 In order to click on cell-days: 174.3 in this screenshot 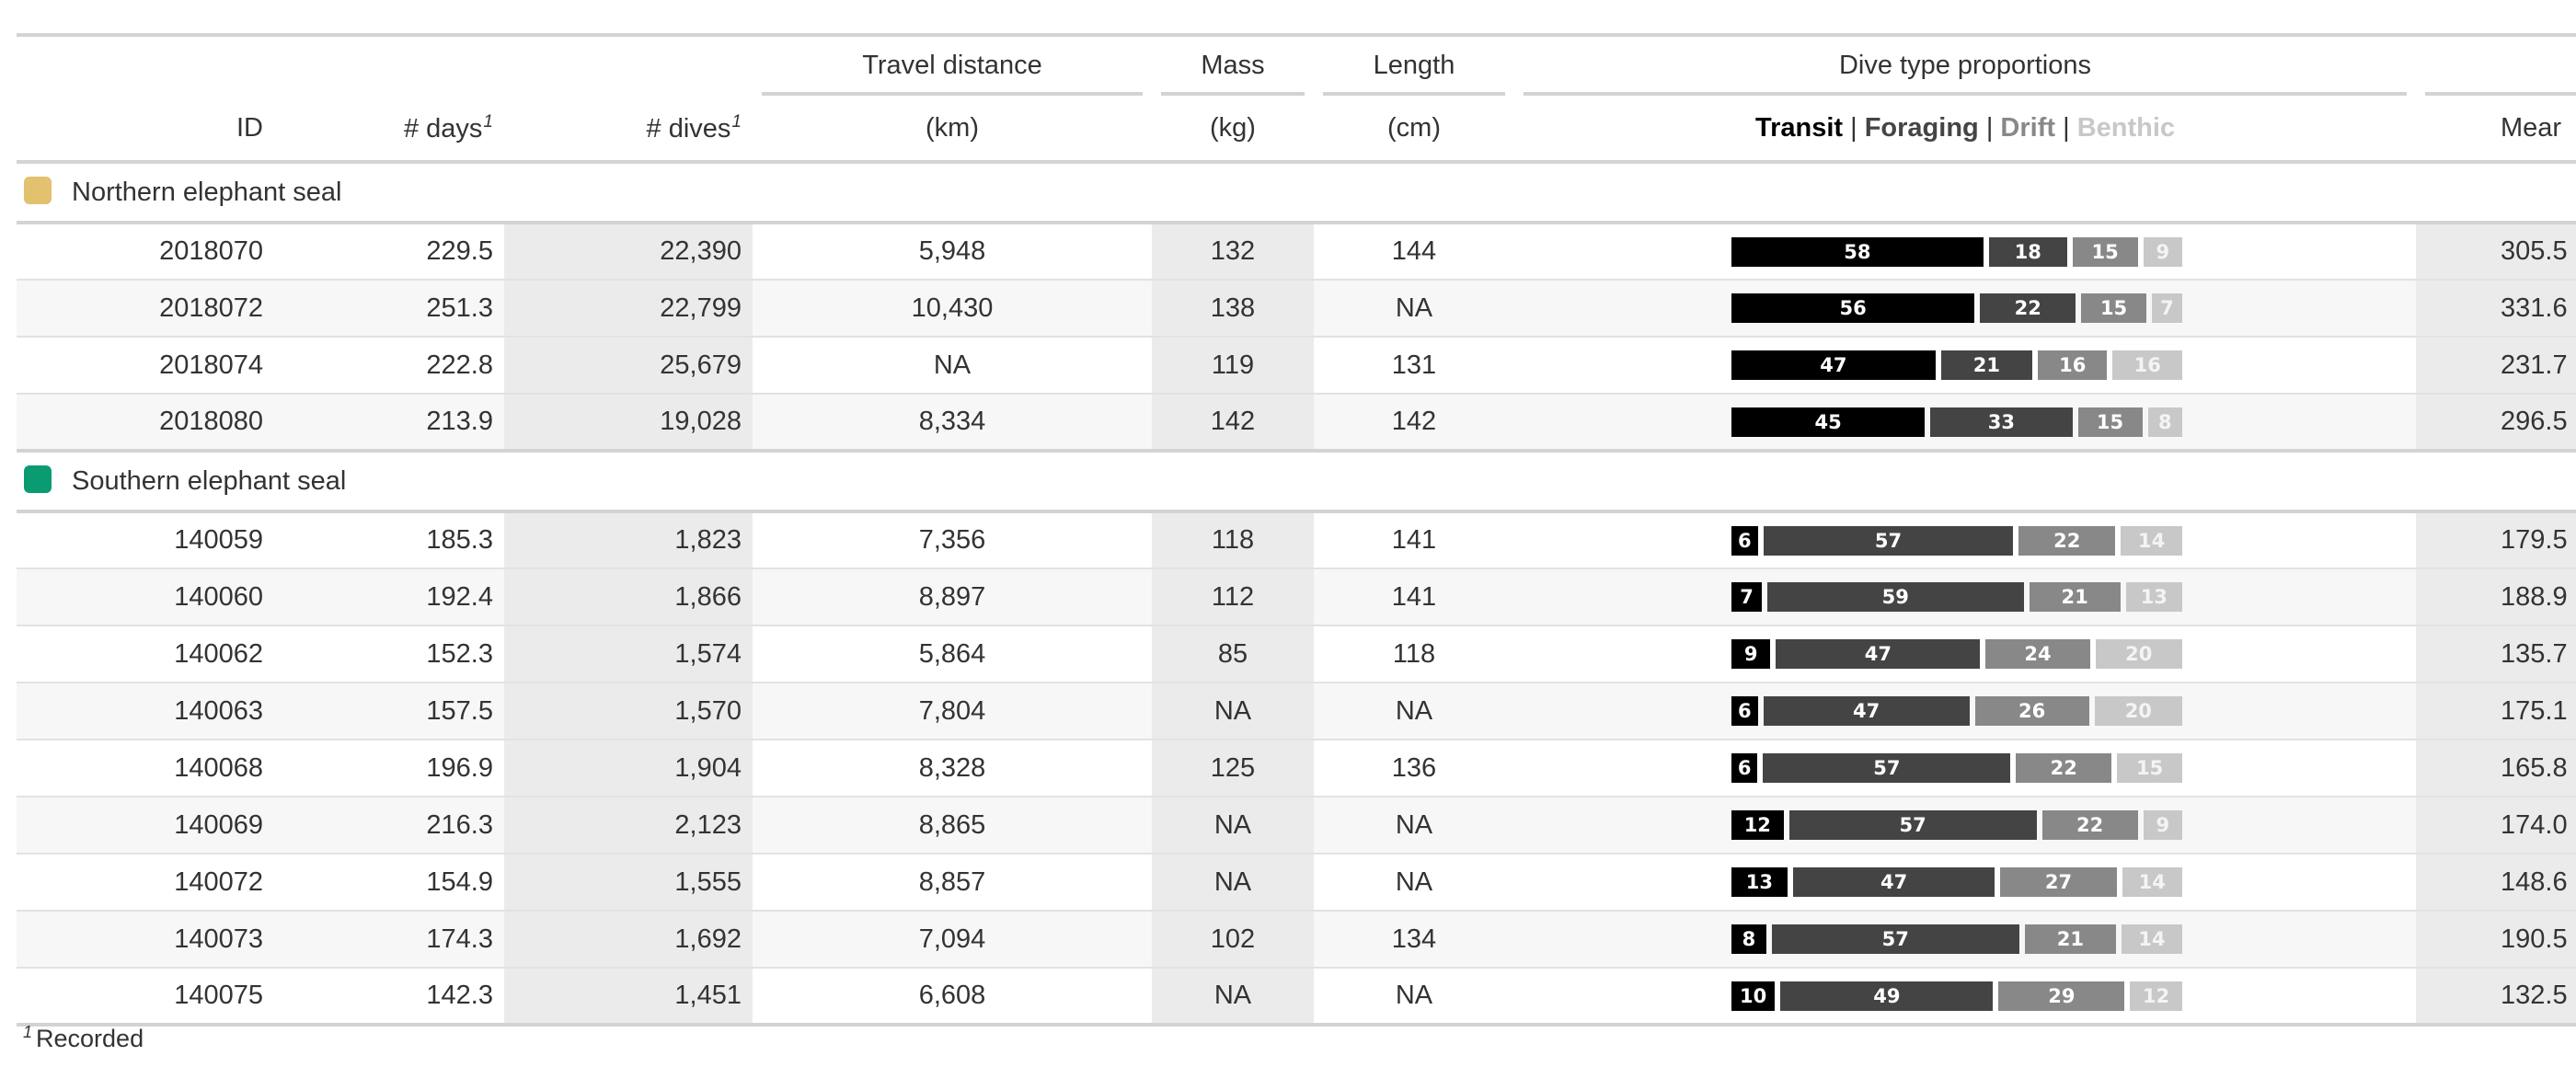, I will do `click(389, 940)`.